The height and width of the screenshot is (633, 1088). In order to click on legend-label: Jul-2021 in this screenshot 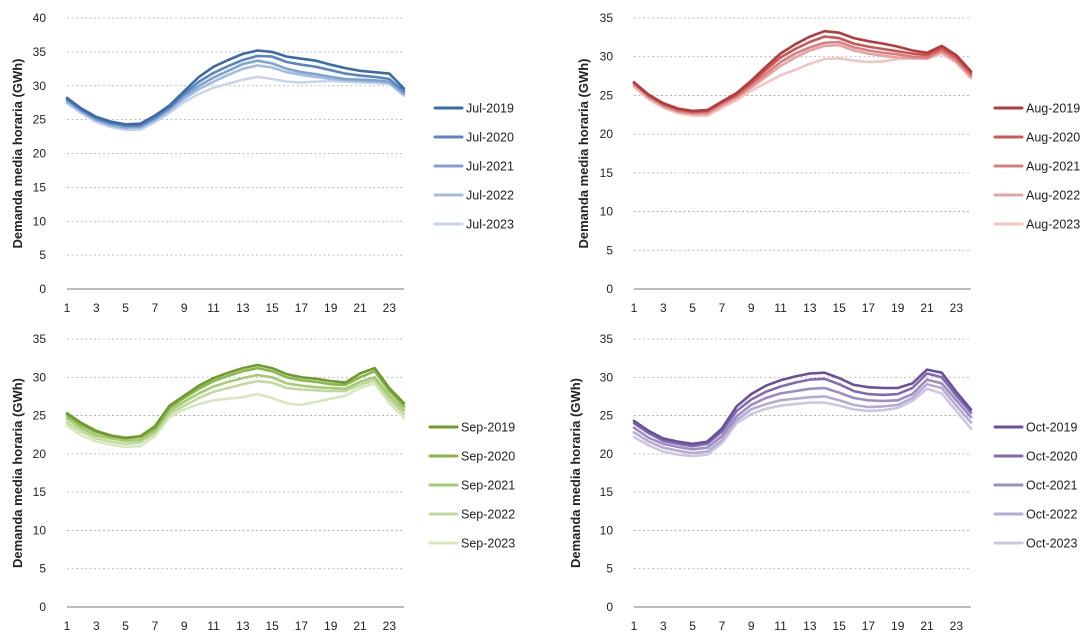, I will do `click(490, 167)`.